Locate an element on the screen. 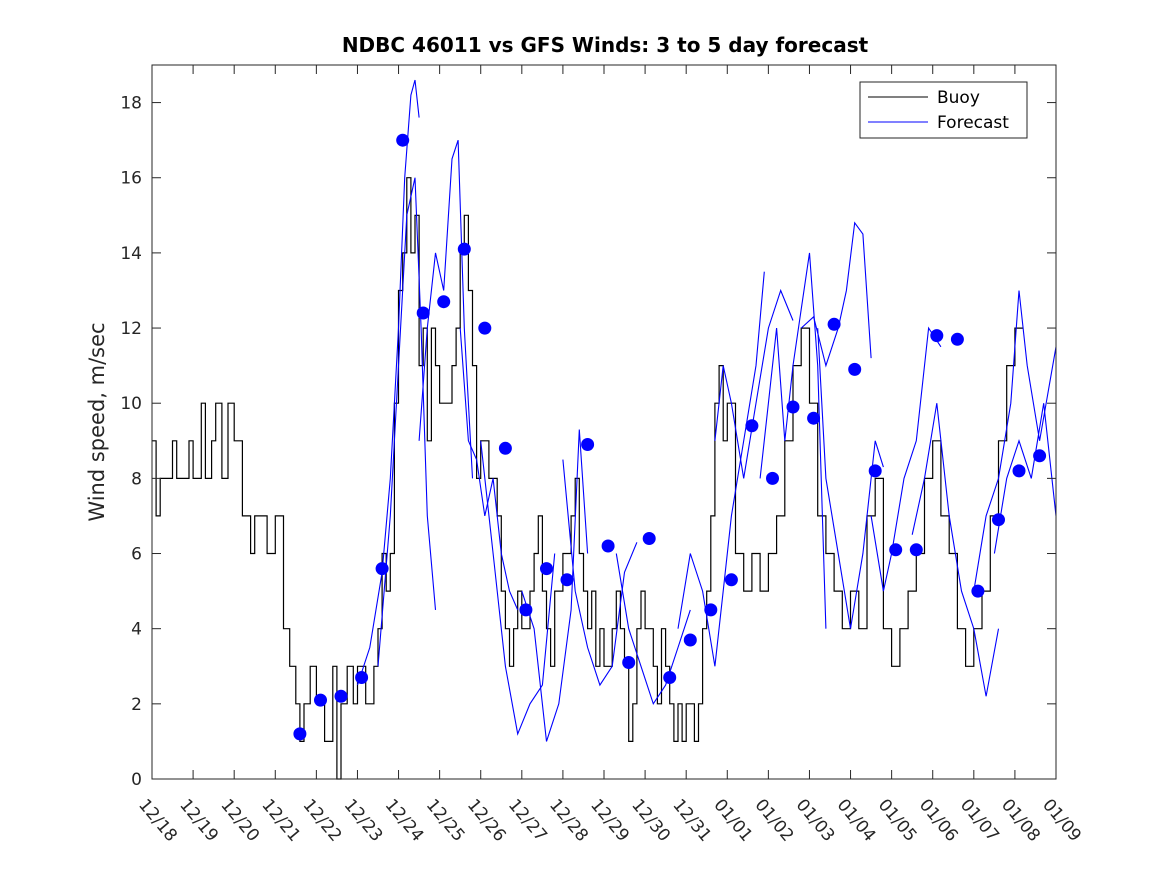 This screenshot has height=875, width=1167. y-tick-label: 10 is located at coordinates (131, 404).